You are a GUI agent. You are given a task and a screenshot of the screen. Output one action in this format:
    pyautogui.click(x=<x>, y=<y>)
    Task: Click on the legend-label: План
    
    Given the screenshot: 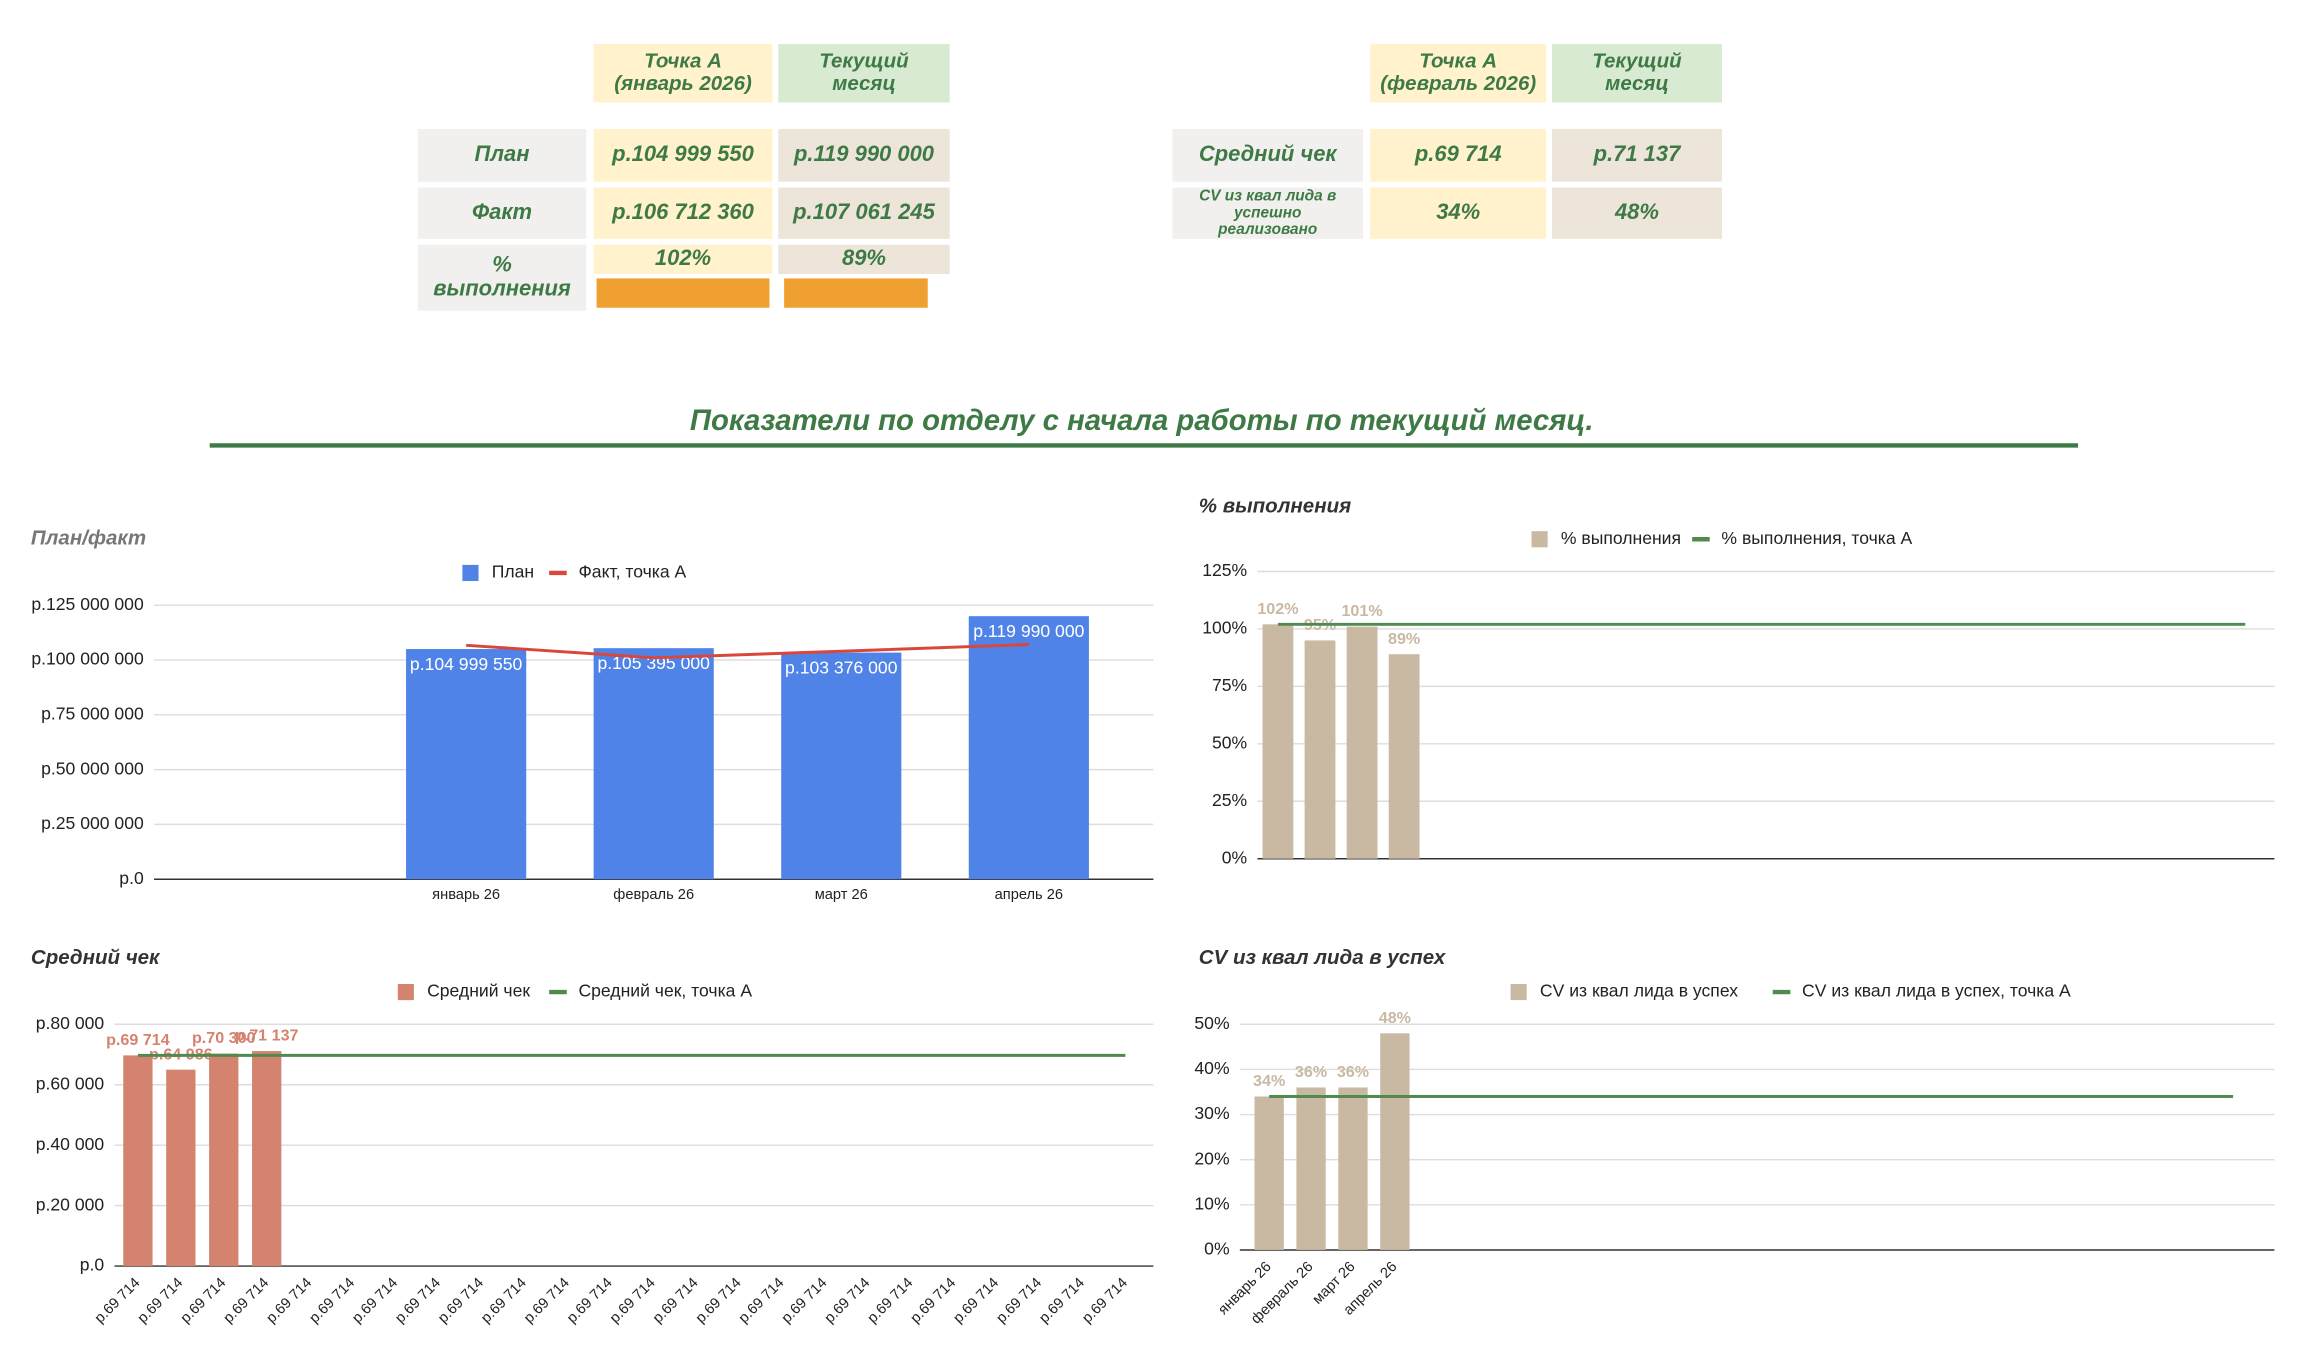 What is the action you would take?
    pyautogui.click(x=513, y=572)
    